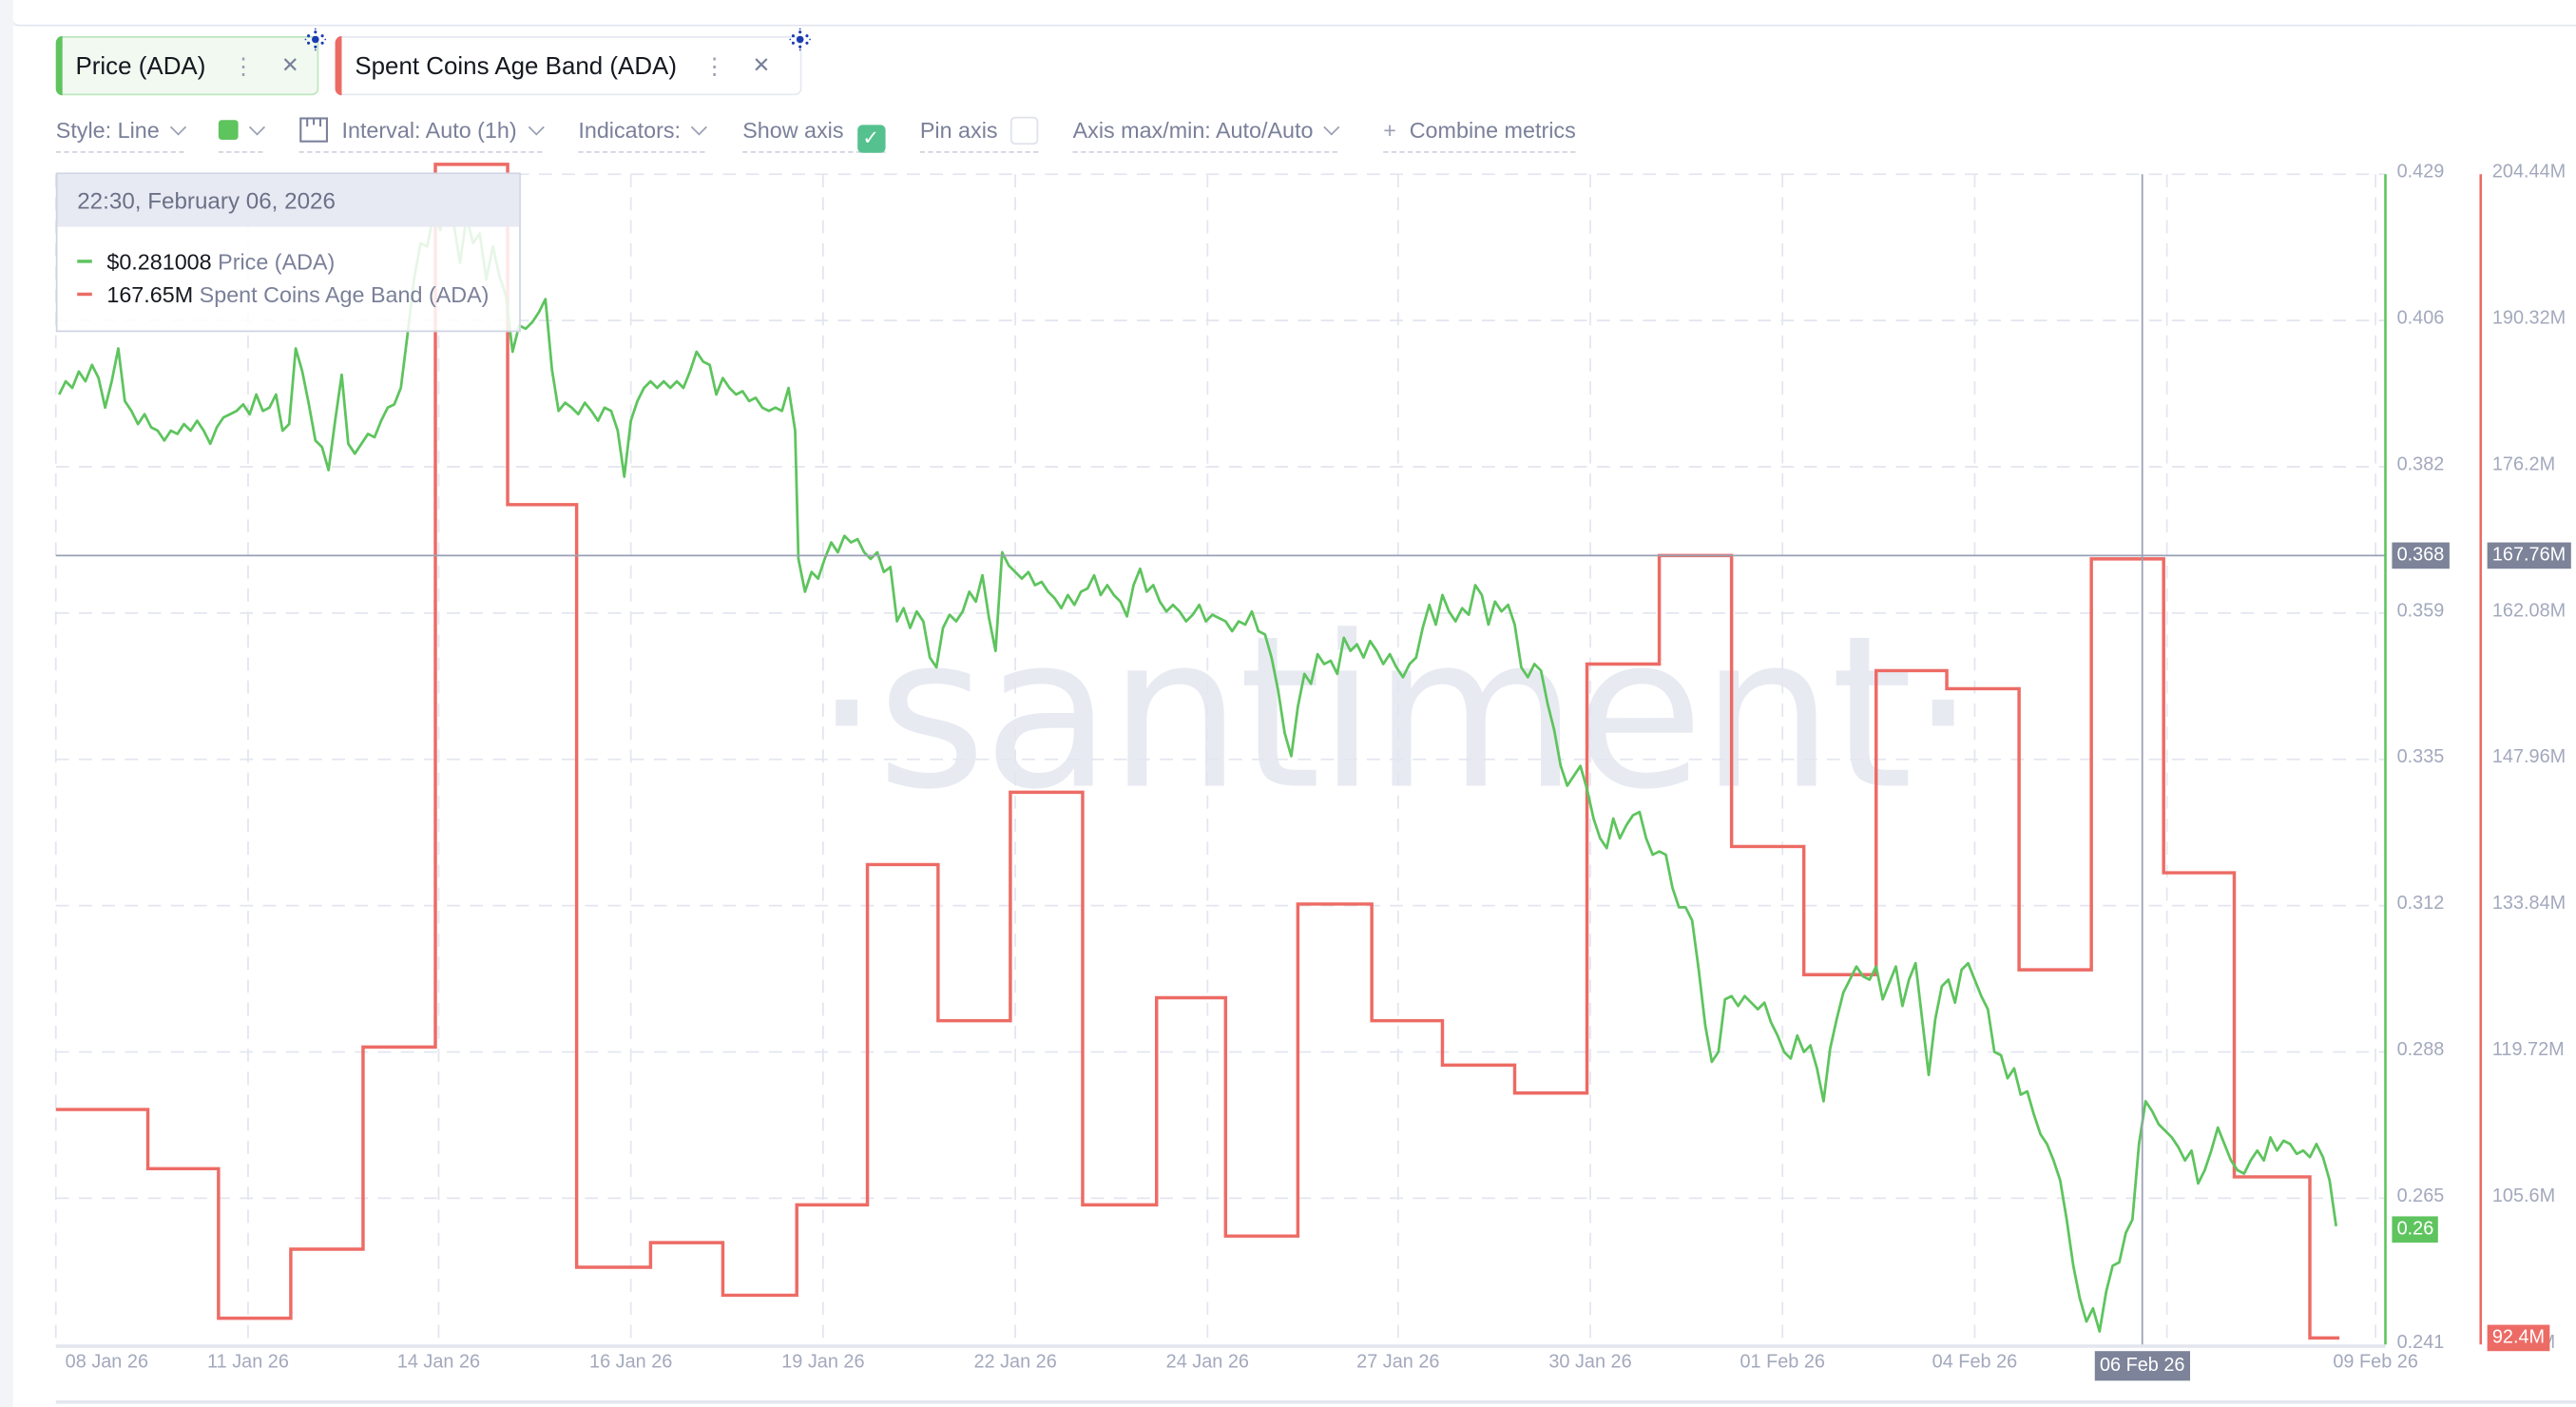 The image size is (2576, 1407). What do you see at coordinates (2375, 1362) in the screenshot?
I see `x-tick: 09 Feb 26` at bounding box center [2375, 1362].